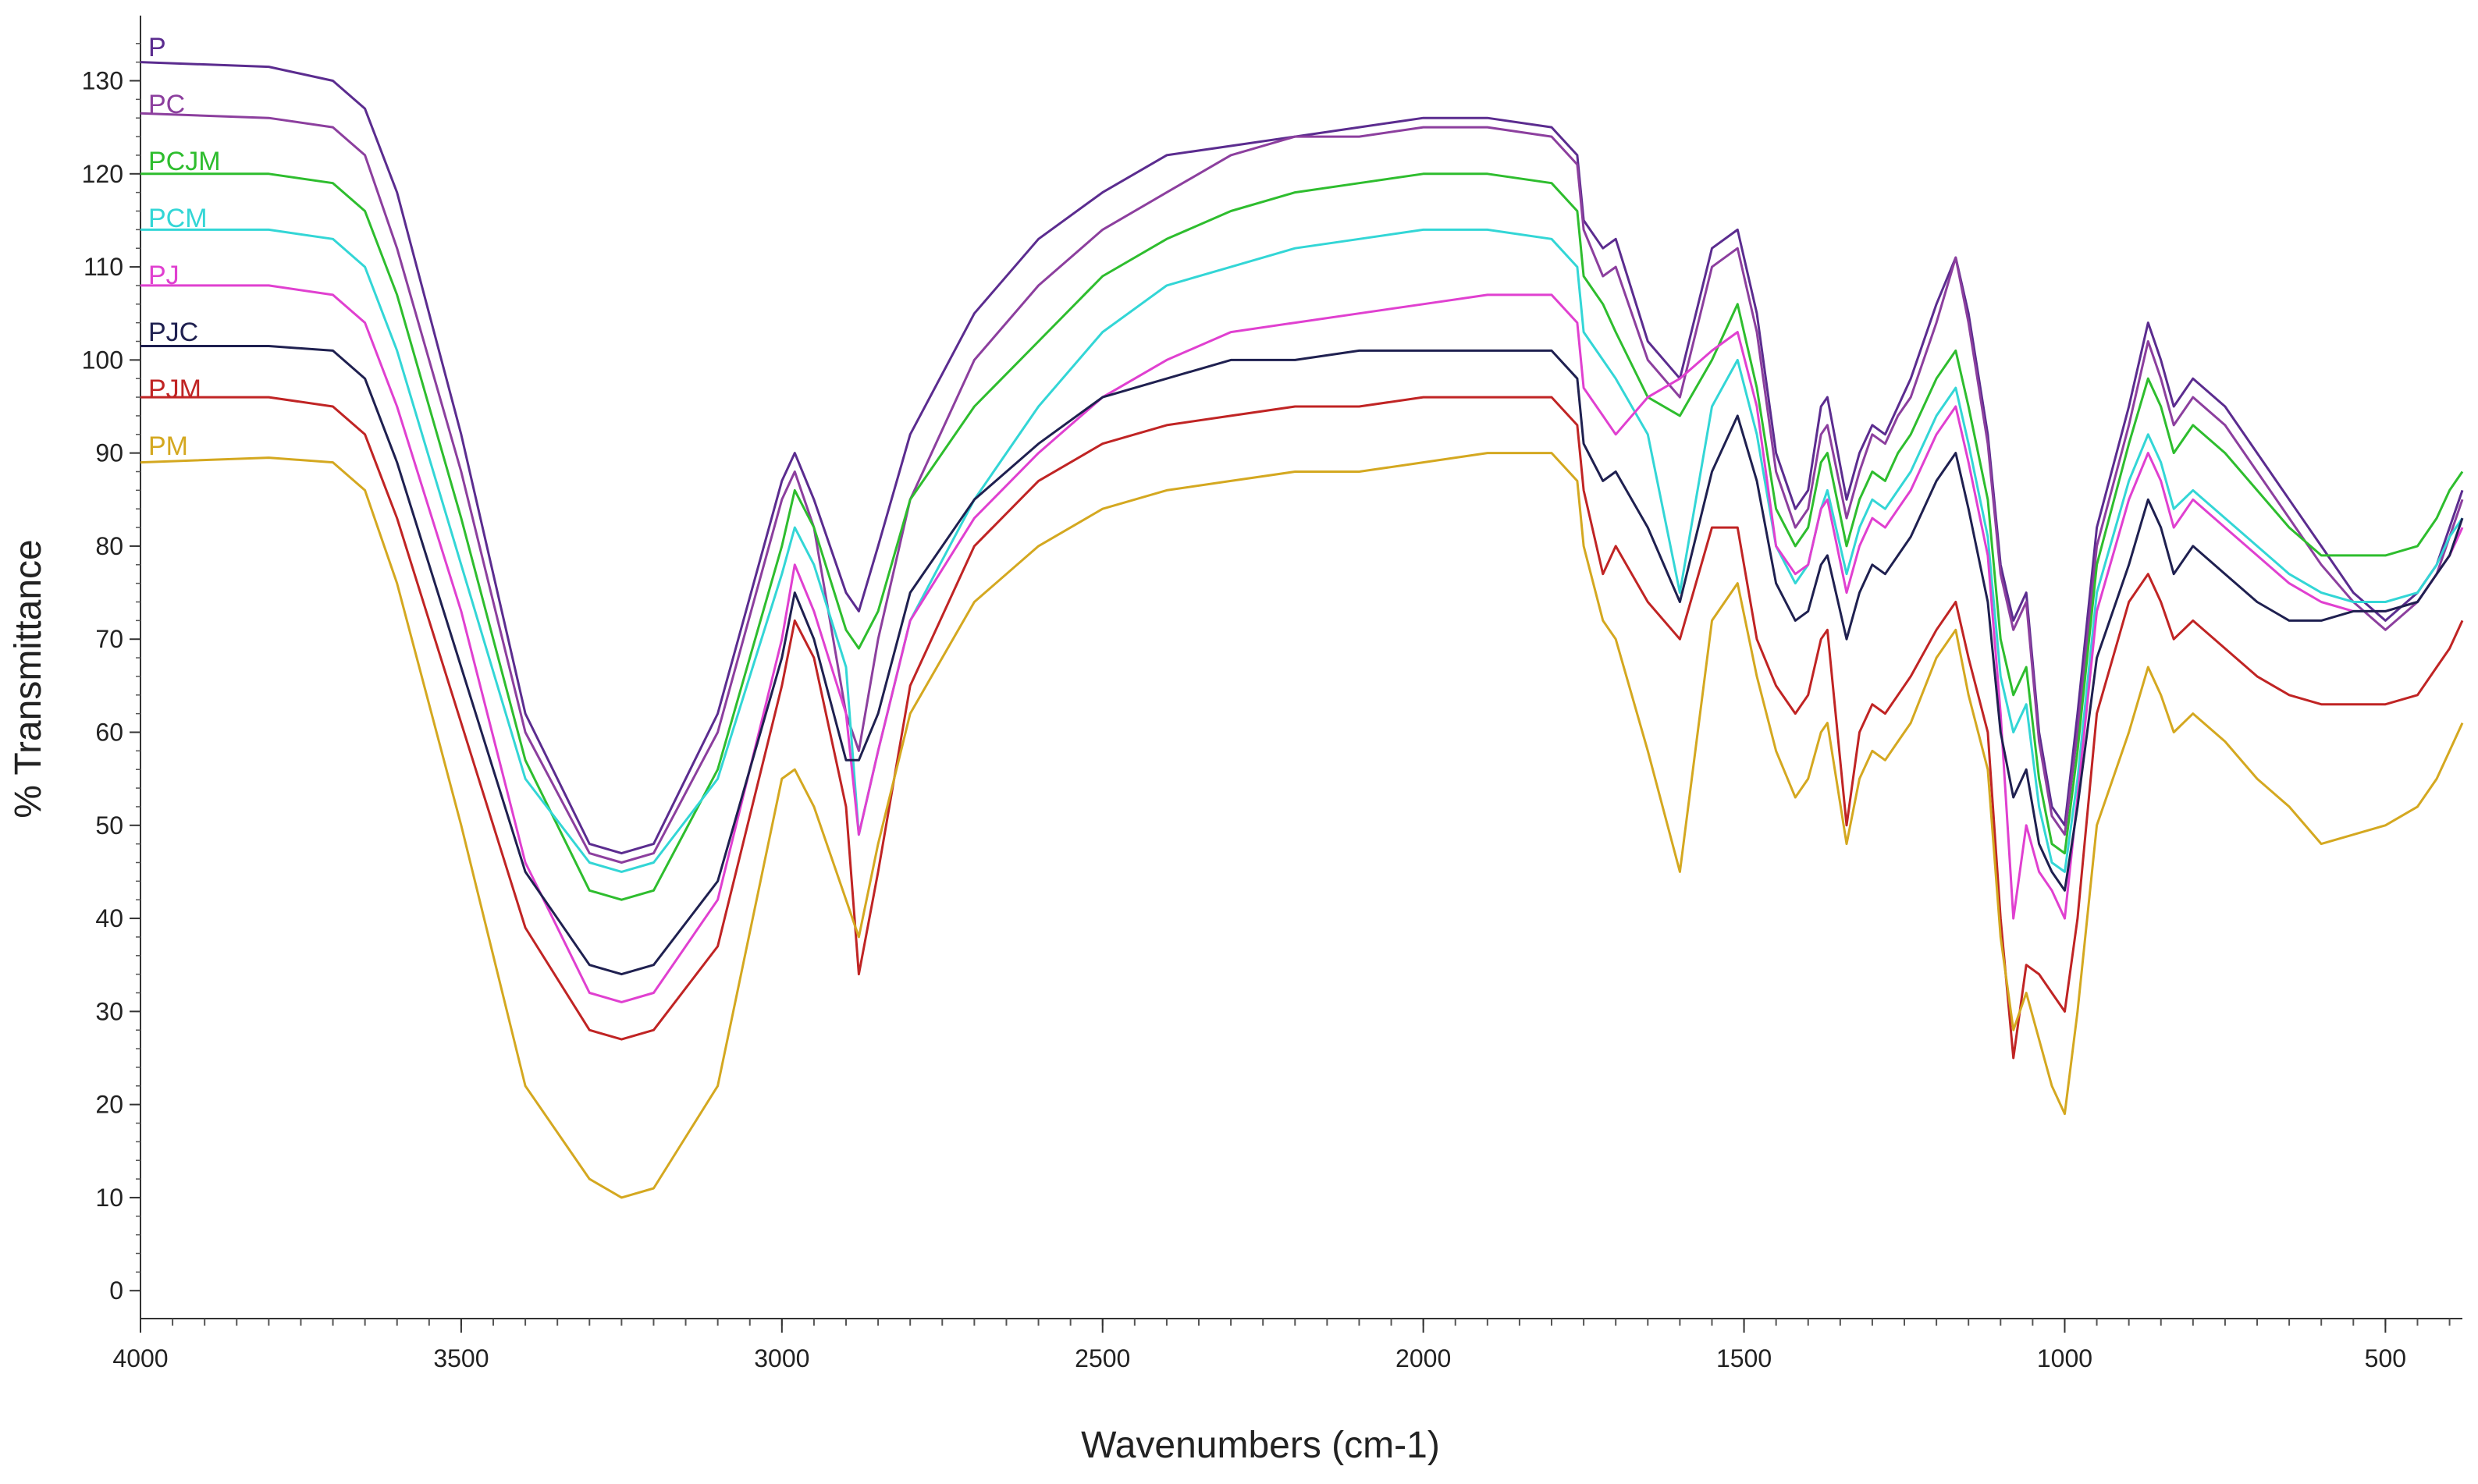  Describe the element at coordinates (1423, 1358) in the screenshot. I see `x-tick-label: 2000` at that location.